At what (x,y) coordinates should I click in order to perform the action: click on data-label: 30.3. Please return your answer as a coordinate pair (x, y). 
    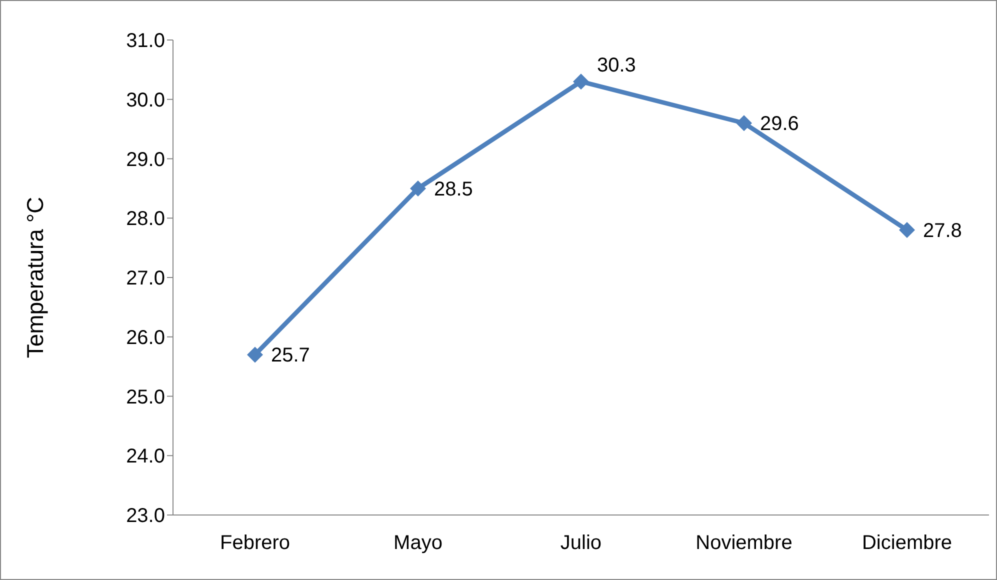
    Looking at the image, I should click on (616, 65).